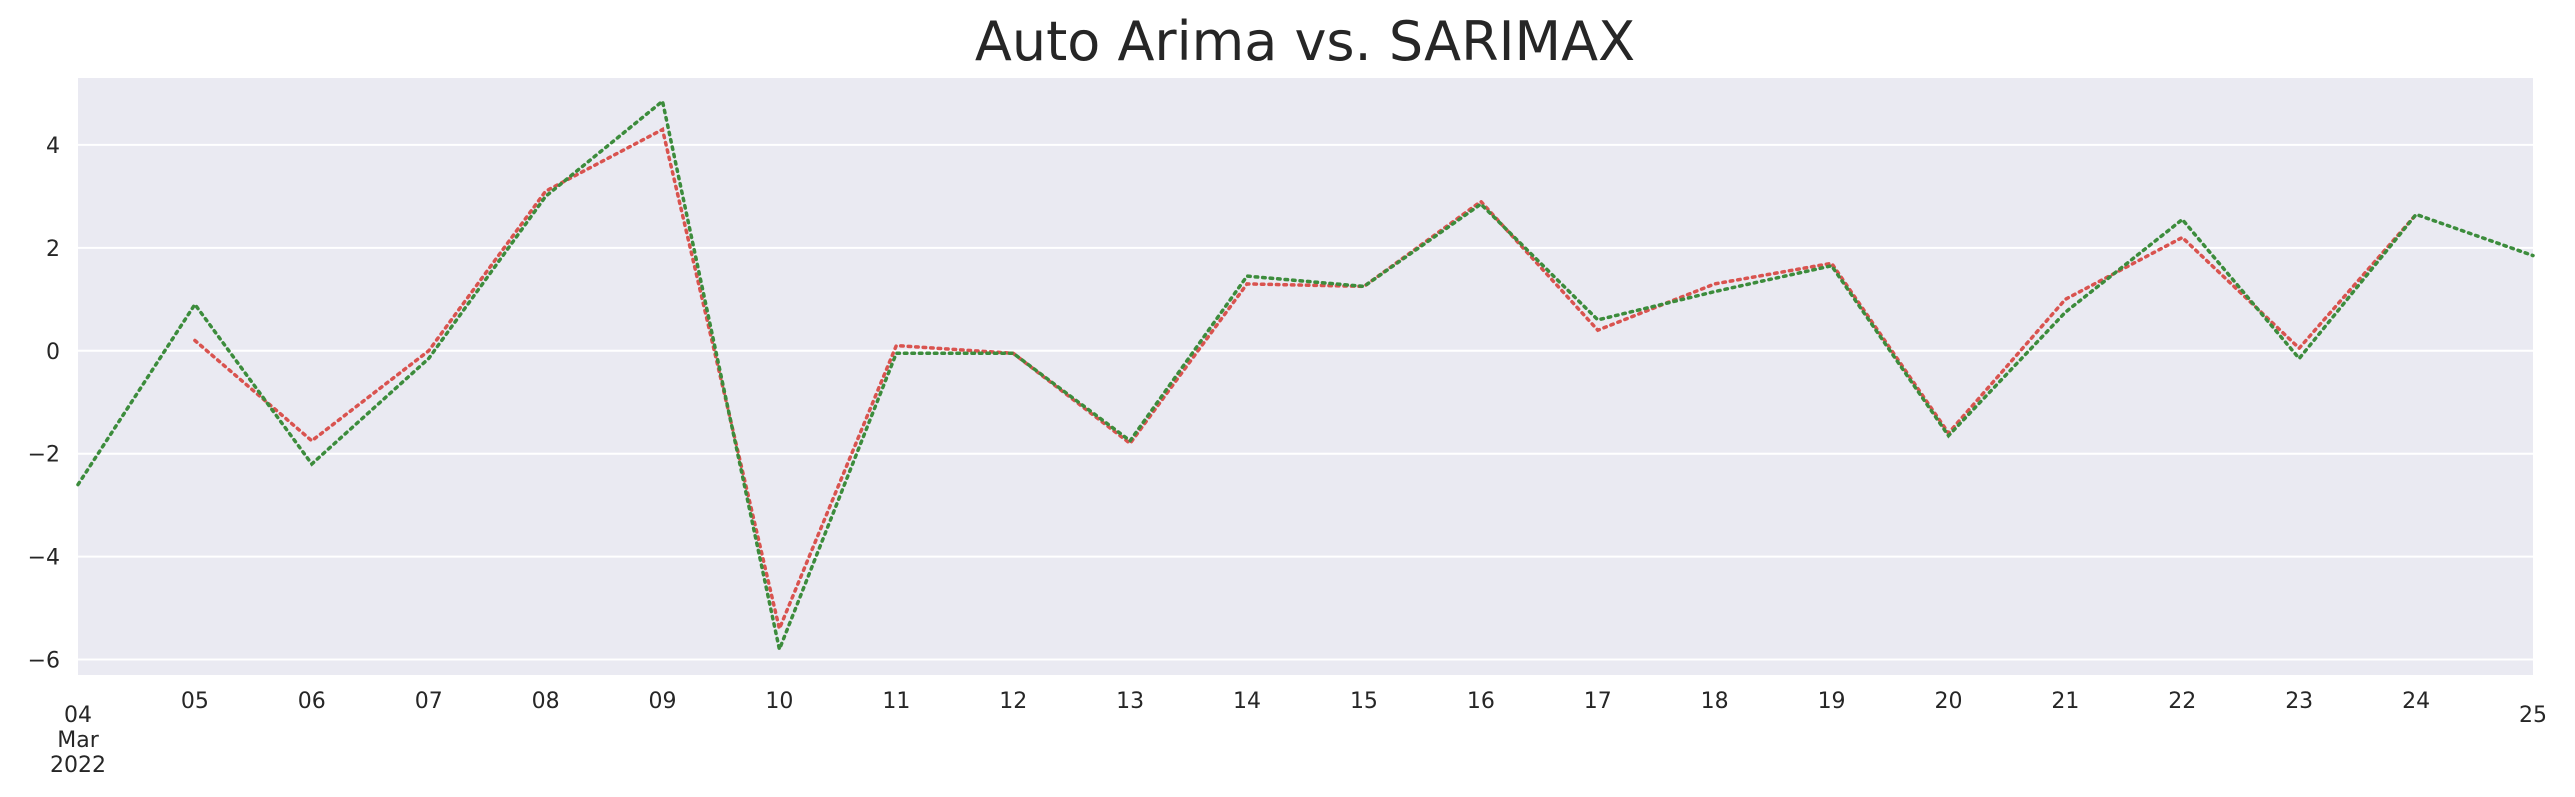 The width and height of the screenshot is (2575, 797). Describe the element at coordinates (312, 701) in the screenshot. I see `x-tick-label: 06` at that location.